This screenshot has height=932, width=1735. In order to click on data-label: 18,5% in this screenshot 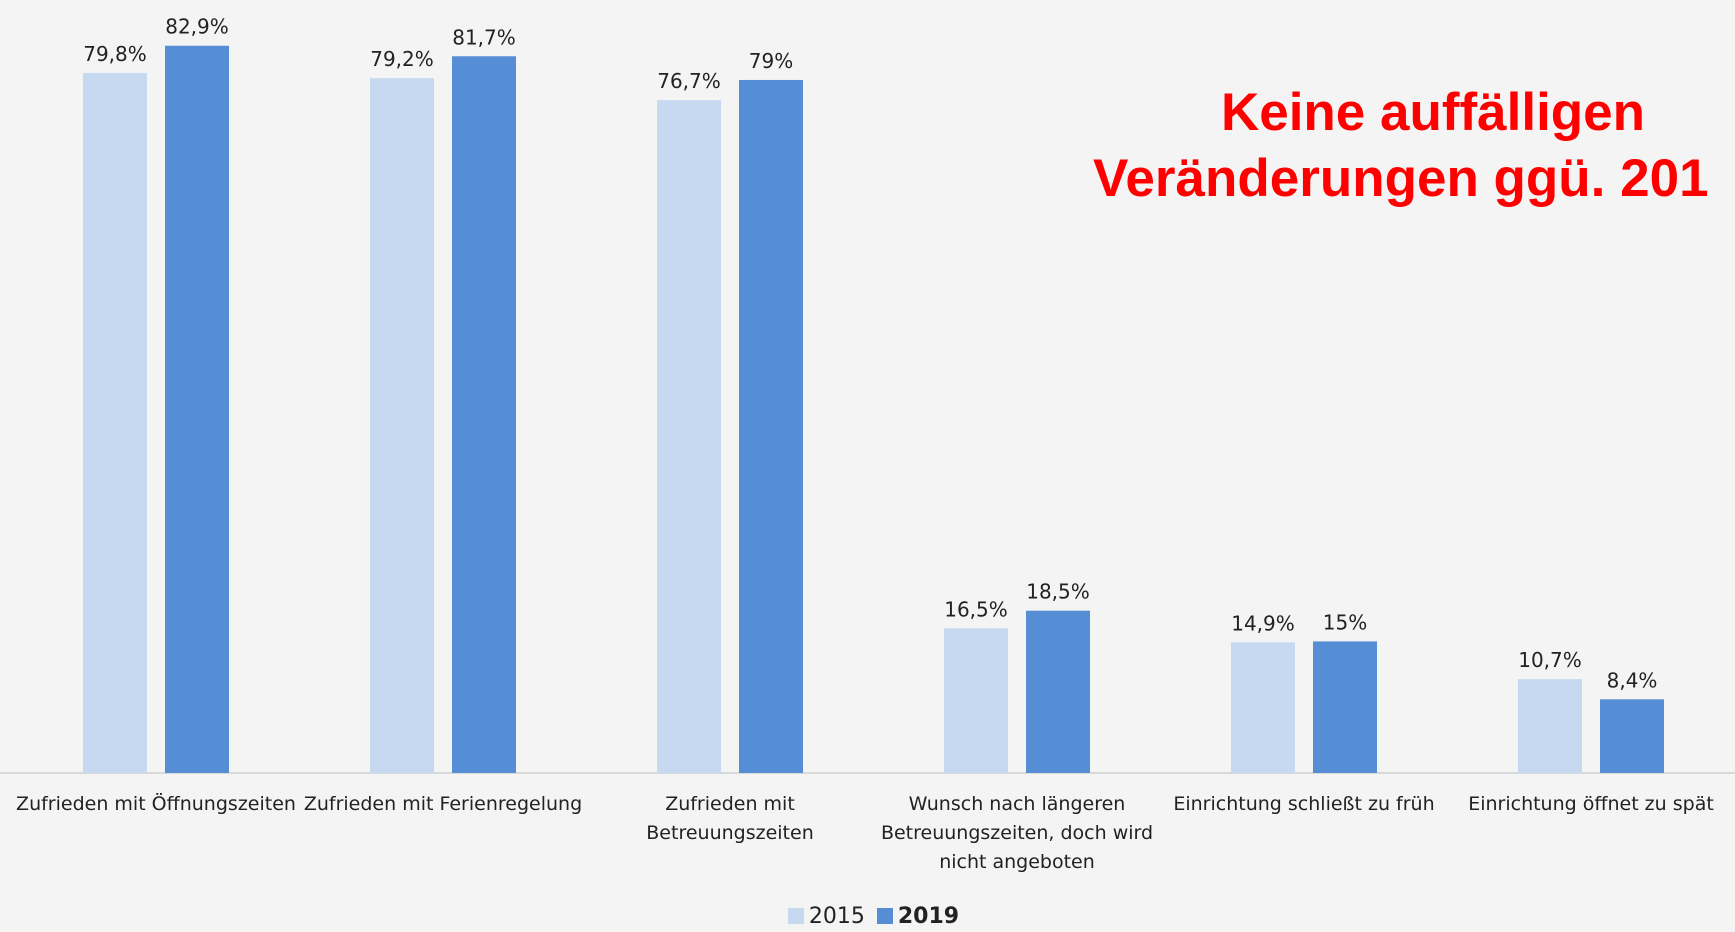, I will do `click(1058, 592)`.